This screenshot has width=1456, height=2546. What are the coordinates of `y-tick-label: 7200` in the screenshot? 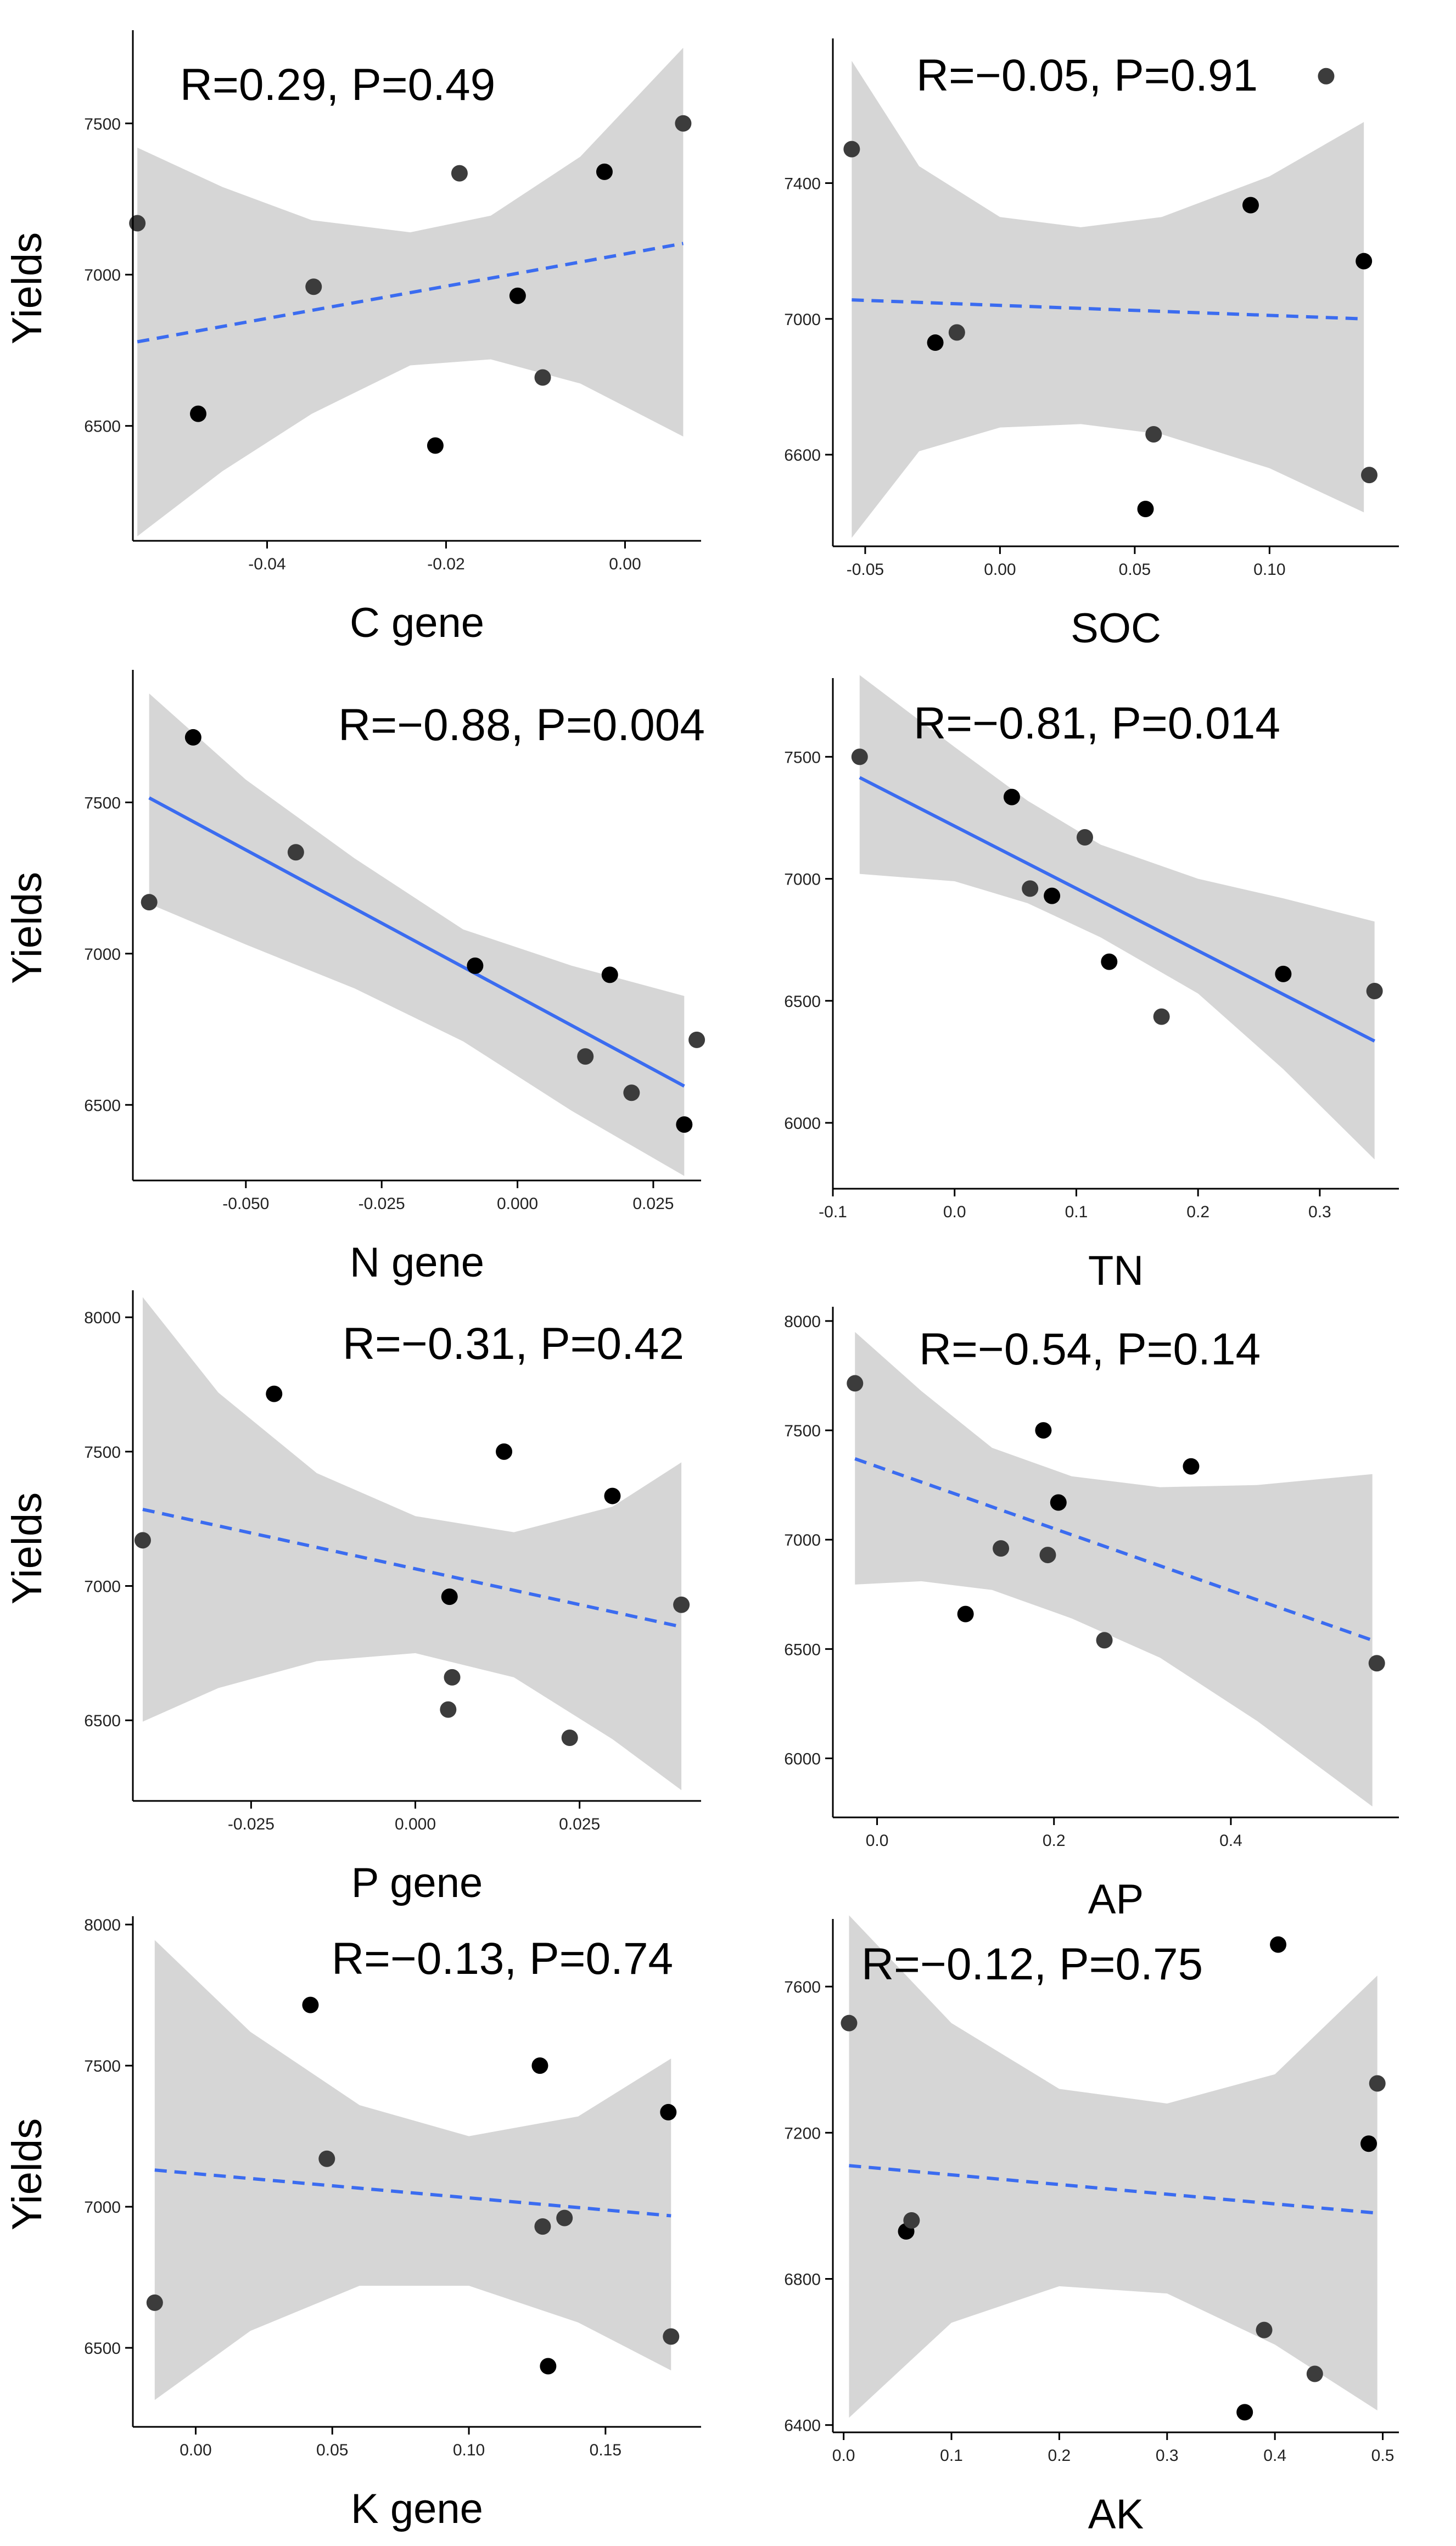 It's located at (802, 2133).